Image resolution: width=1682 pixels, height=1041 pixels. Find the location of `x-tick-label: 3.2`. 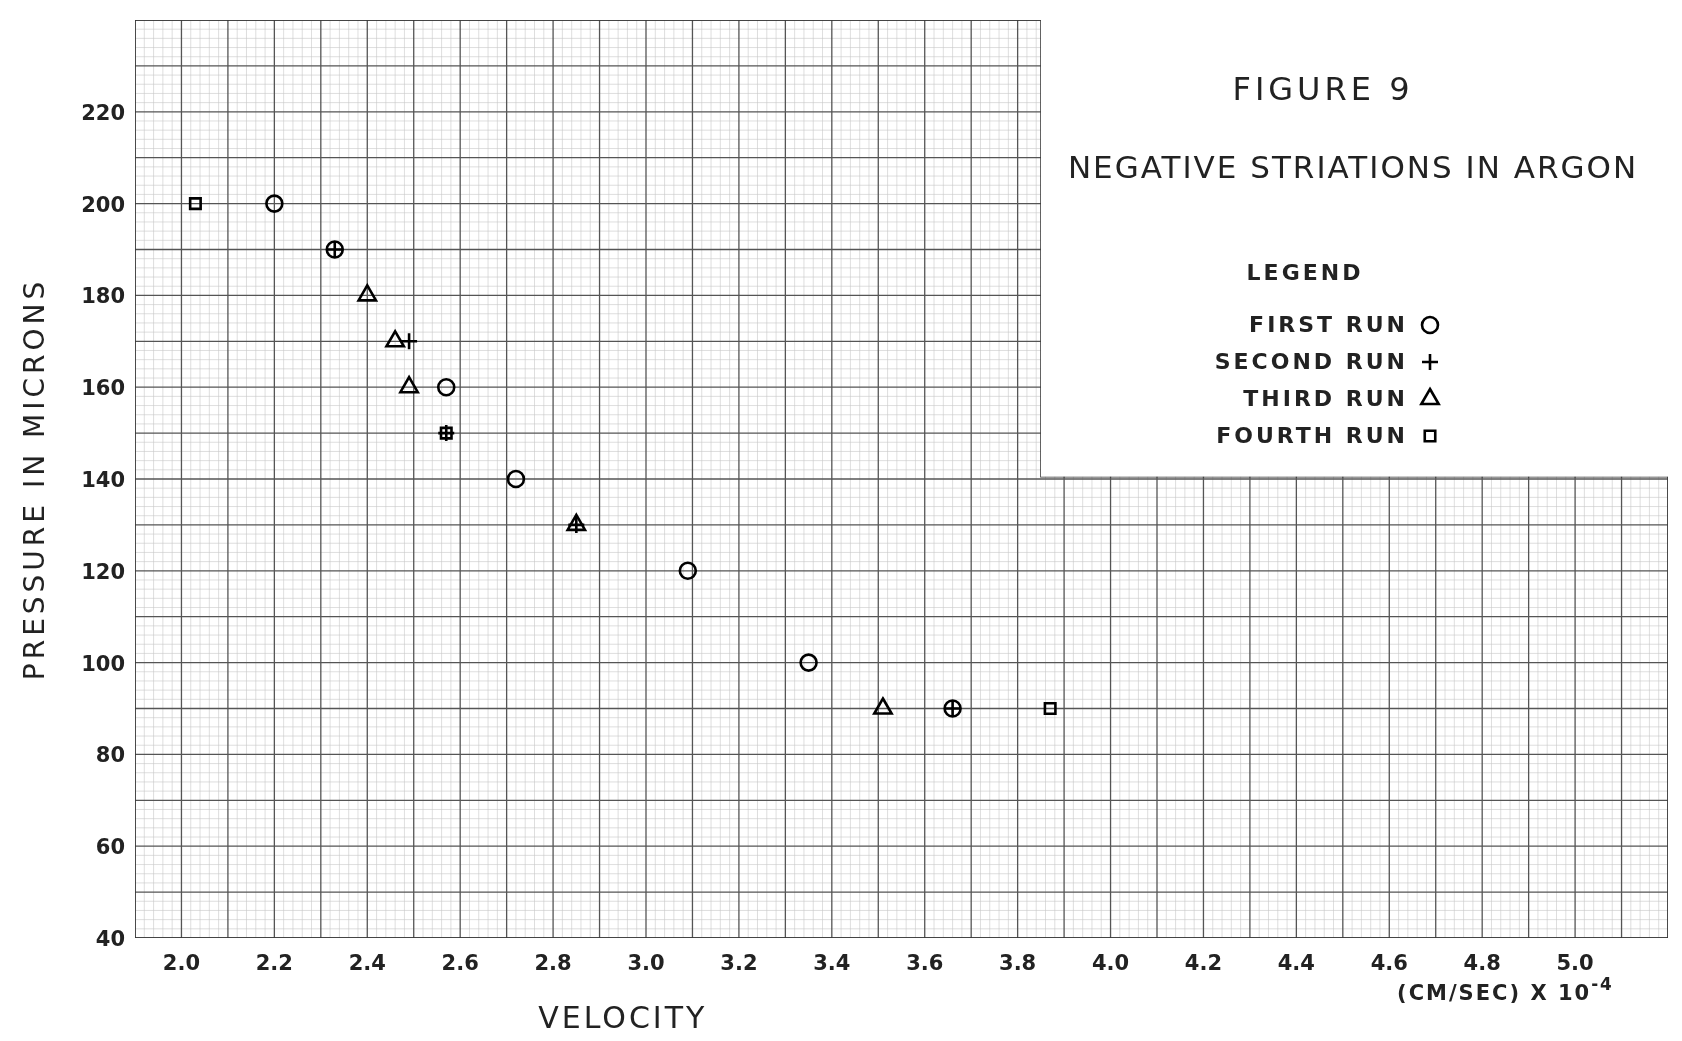

x-tick-label: 3.2 is located at coordinates (739, 963).